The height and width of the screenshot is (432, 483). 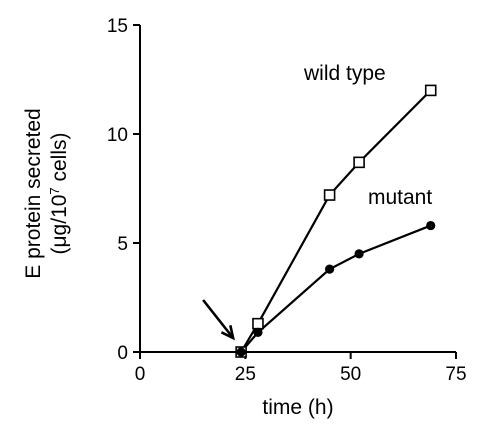 I want to click on series-line-mutant, so click(x=336, y=288).